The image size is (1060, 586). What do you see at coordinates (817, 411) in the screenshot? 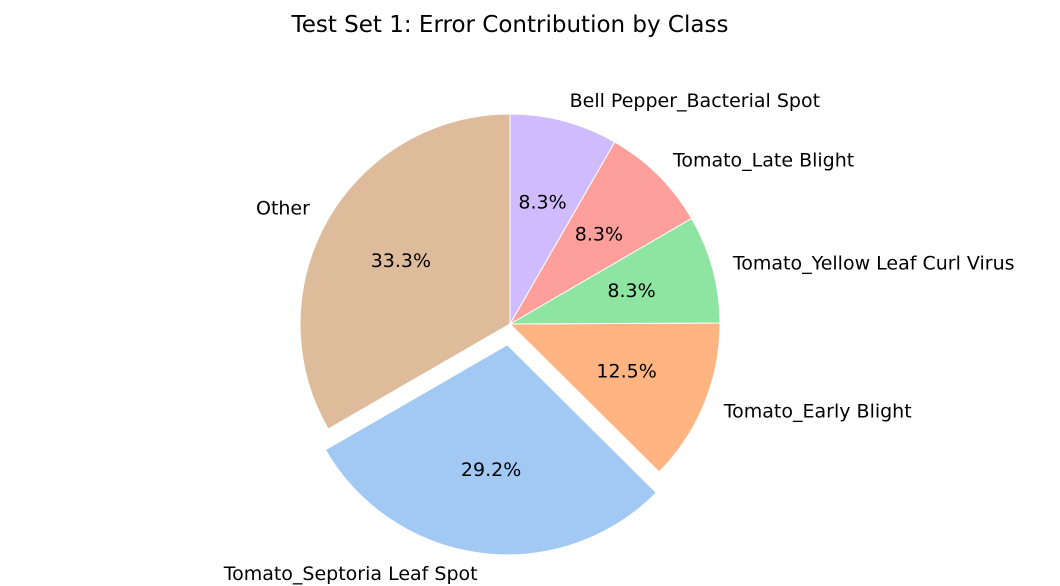
I see `slice-label-tomato-early-blight: Tomato_Early Blight` at bounding box center [817, 411].